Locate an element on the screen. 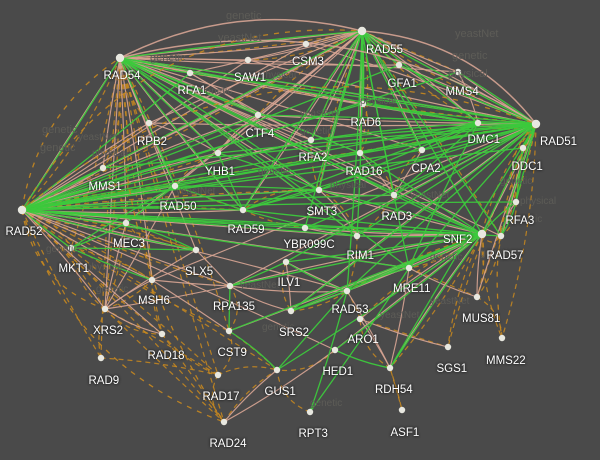 The image size is (600, 460). node-mms22 is located at coordinates (502, 338).